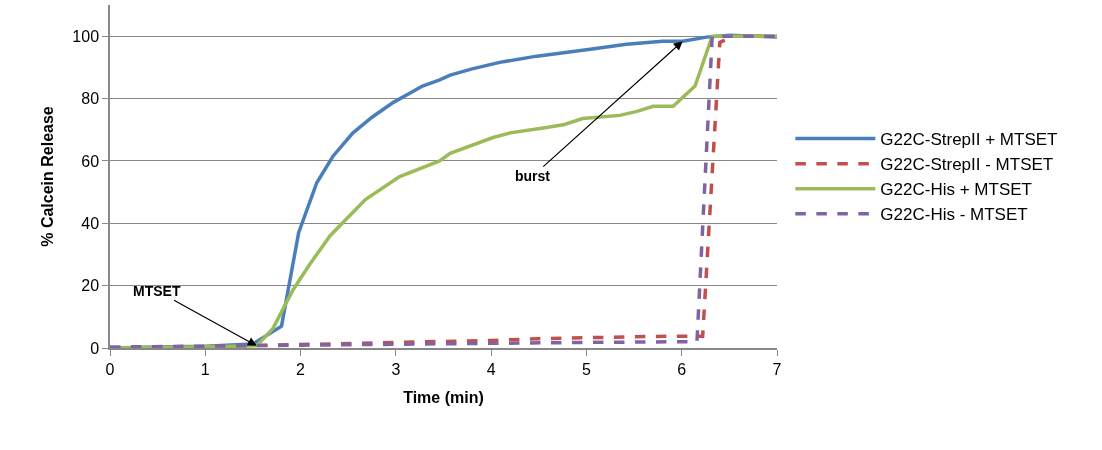  What do you see at coordinates (90, 161) in the screenshot?
I see `y-tick-label: 60` at bounding box center [90, 161].